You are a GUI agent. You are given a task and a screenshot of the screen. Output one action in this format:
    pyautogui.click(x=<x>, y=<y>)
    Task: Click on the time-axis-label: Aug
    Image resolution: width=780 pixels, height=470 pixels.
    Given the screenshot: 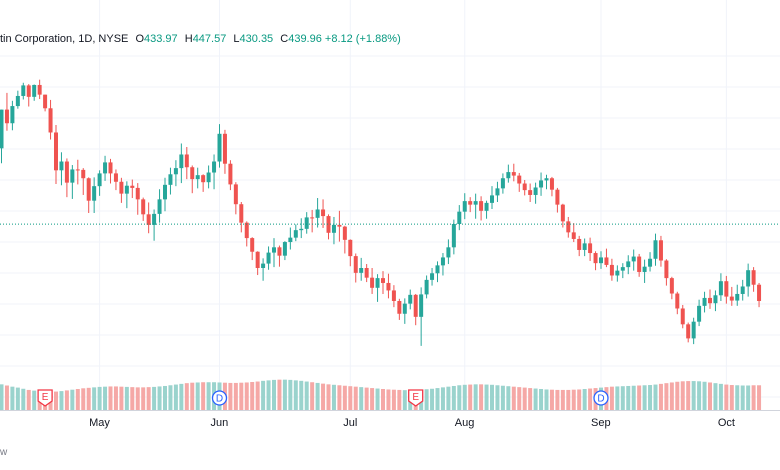 What is the action you would take?
    pyautogui.click(x=464, y=423)
    